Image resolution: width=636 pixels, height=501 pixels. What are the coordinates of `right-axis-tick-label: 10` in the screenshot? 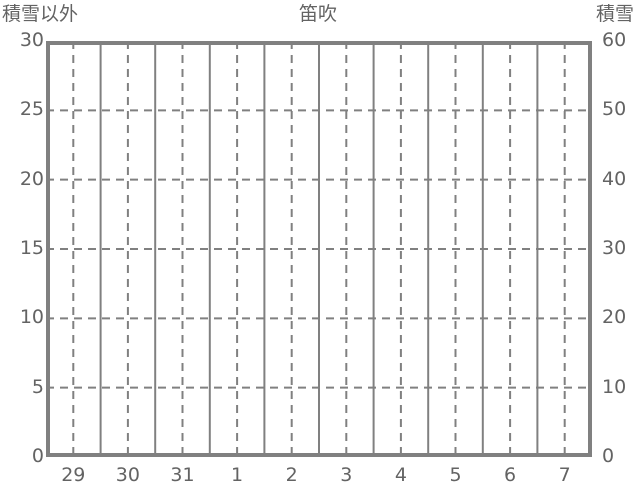 It's located at (614, 386).